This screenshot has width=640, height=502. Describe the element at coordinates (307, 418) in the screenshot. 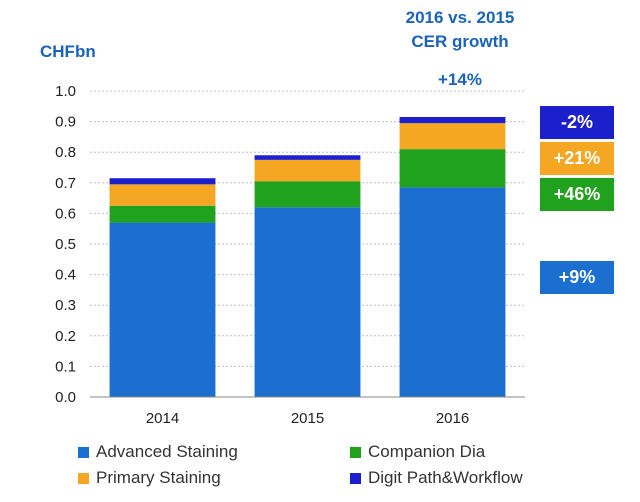

I see `x-tick-label: 2015` at that location.